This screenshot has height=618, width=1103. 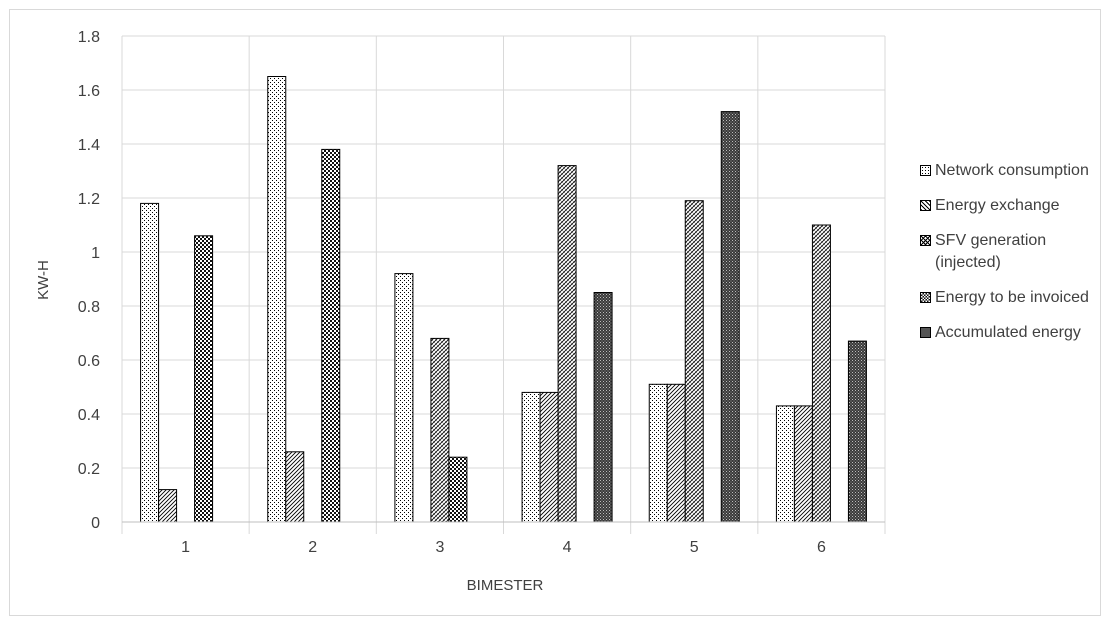 What do you see at coordinates (694, 547) in the screenshot?
I see `x-tick-label: 5` at bounding box center [694, 547].